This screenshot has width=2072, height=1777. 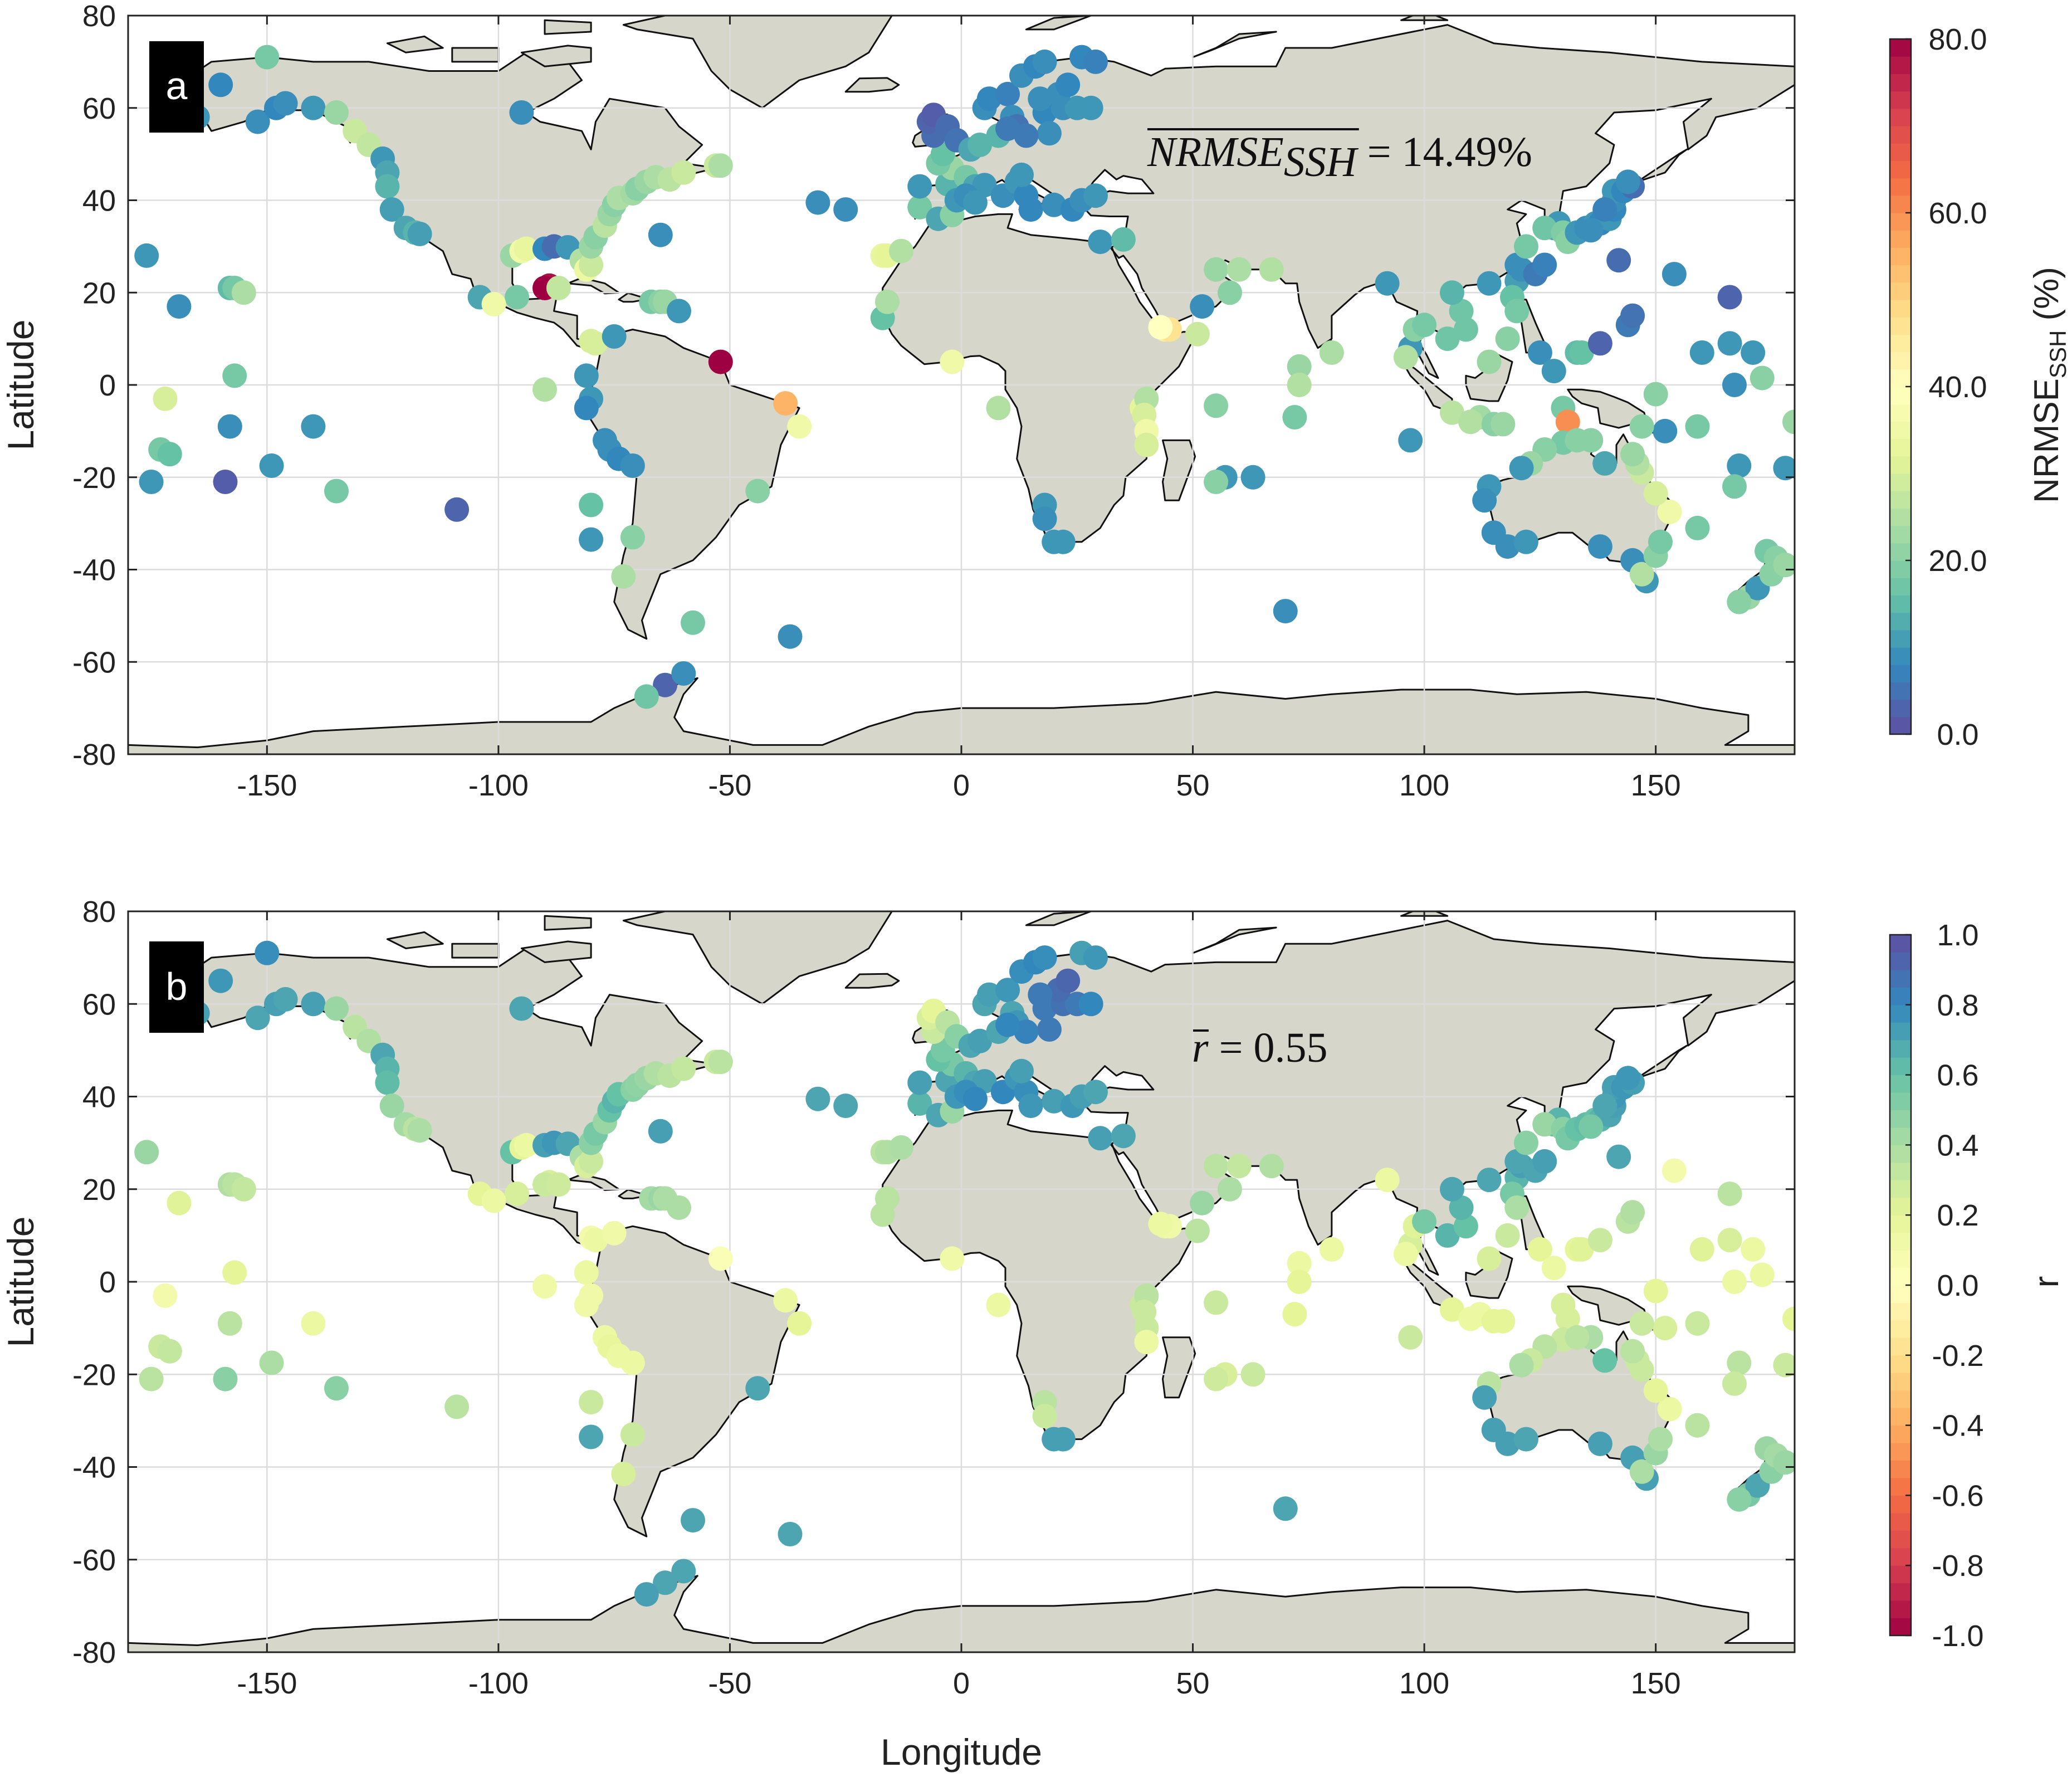 What do you see at coordinates (729, 786) in the screenshot?
I see `x-tick-label: -50` at bounding box center [729, 786].